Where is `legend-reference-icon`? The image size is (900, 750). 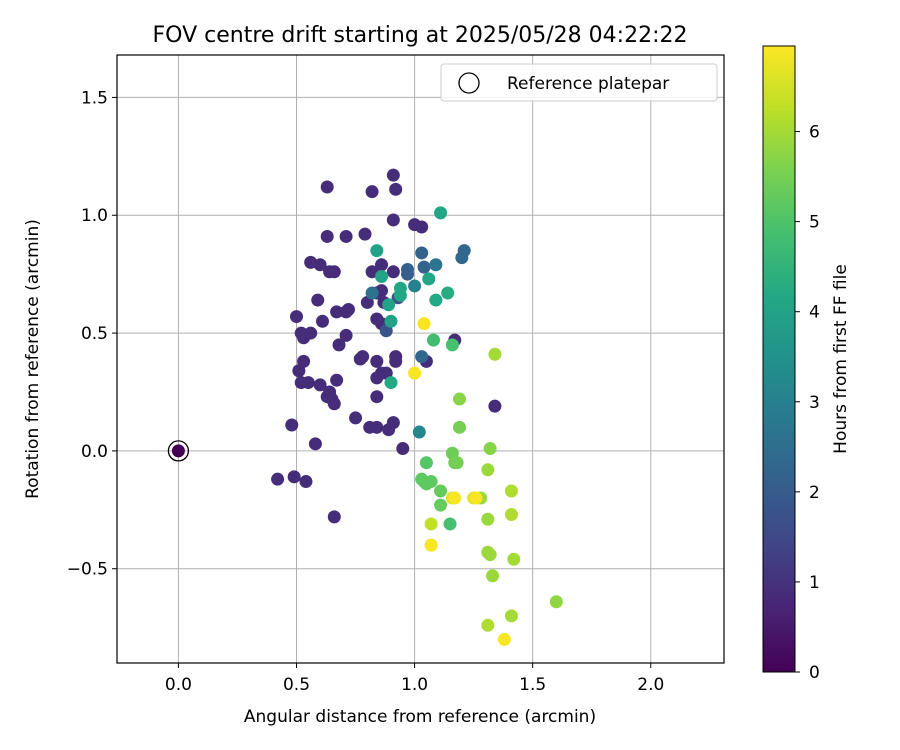 legend-reference-icon is located at coordinates (469, 83).